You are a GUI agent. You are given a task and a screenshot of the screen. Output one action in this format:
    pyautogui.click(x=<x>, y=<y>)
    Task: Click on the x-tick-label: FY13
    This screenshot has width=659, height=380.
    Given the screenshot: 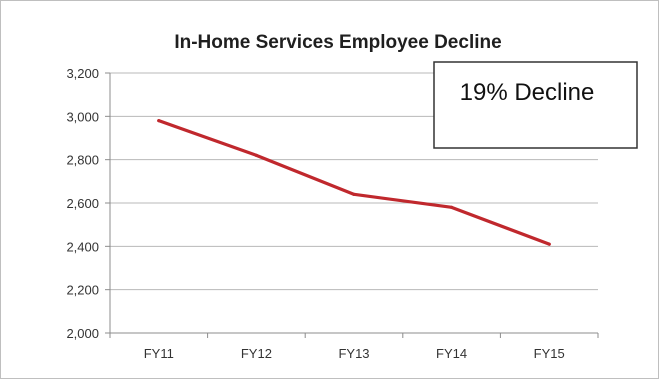 What is the action you would take?
    pyautogui.click(x=353, y=353)
    